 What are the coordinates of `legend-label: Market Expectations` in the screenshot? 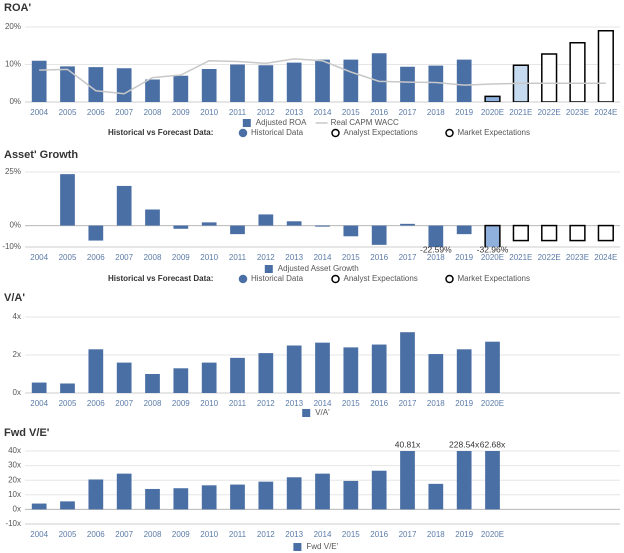 It's located at (494, 132).